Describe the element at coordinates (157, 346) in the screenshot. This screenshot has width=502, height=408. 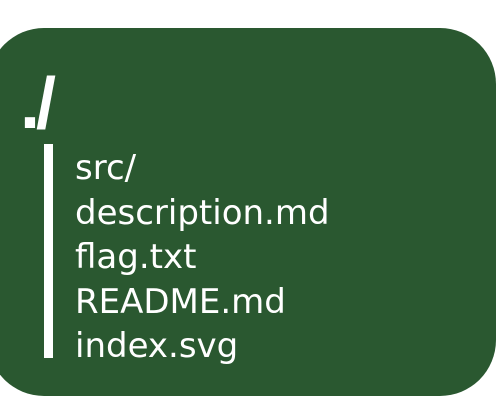
I see `file-entry-index: index.svg` at that location.